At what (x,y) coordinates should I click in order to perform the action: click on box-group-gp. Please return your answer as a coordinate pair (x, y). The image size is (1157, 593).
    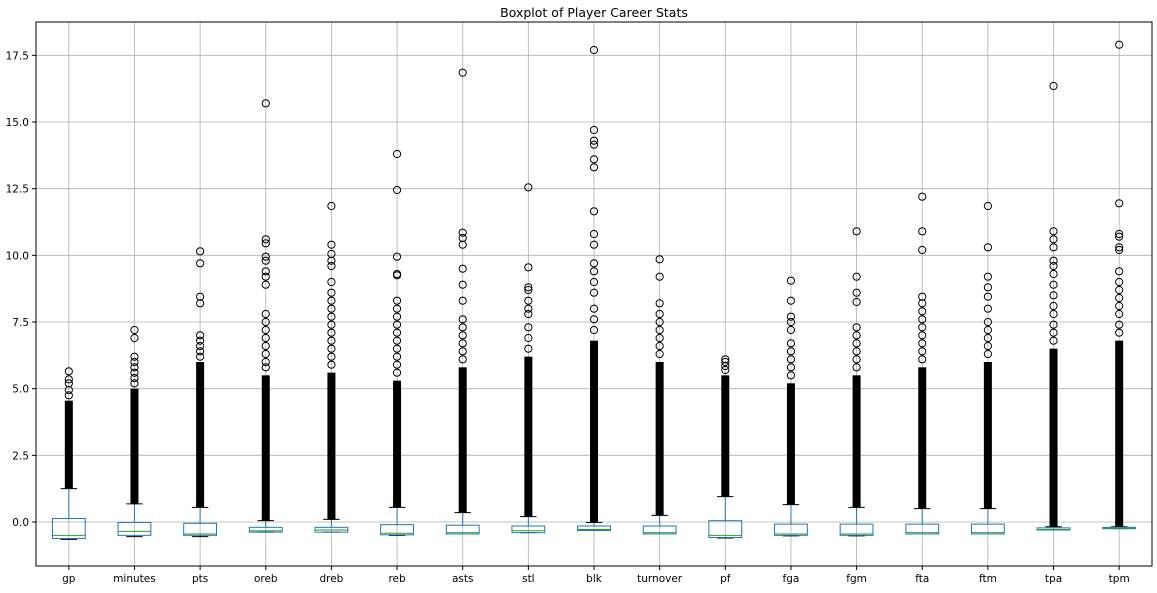
    Looking at the image, I should click on (68, 453).